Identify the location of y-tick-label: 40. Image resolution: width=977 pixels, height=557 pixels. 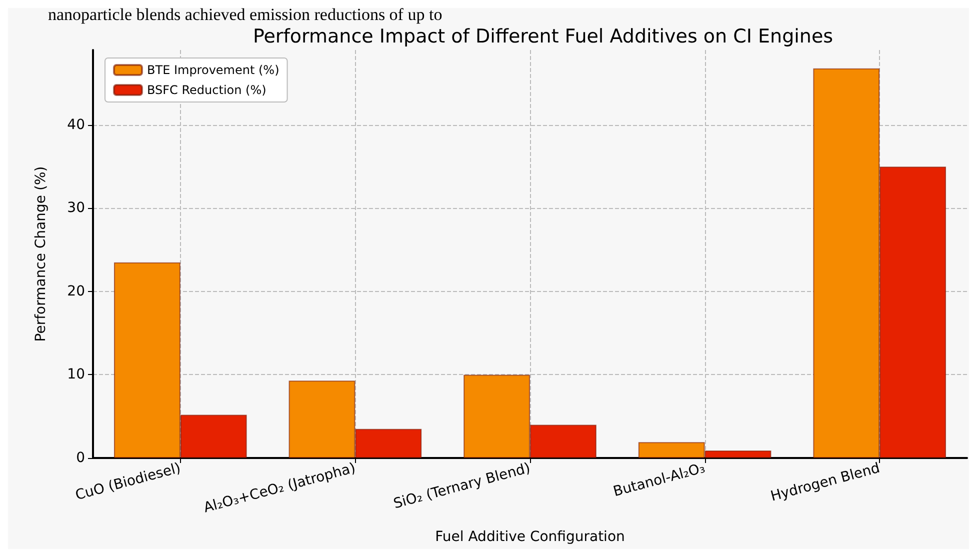
(76, 124).